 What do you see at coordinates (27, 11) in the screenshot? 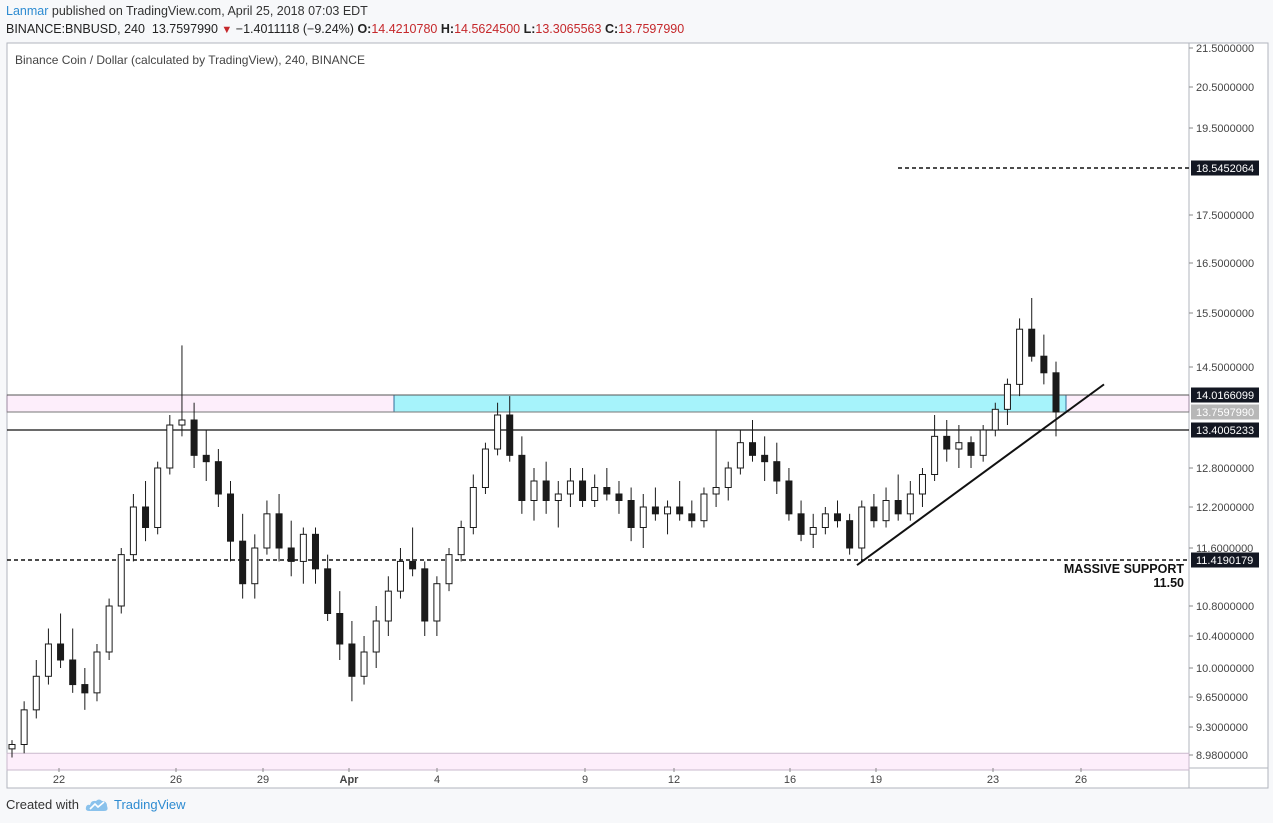
I see `author-link: Lanmar` at bounding box center [27, 11].